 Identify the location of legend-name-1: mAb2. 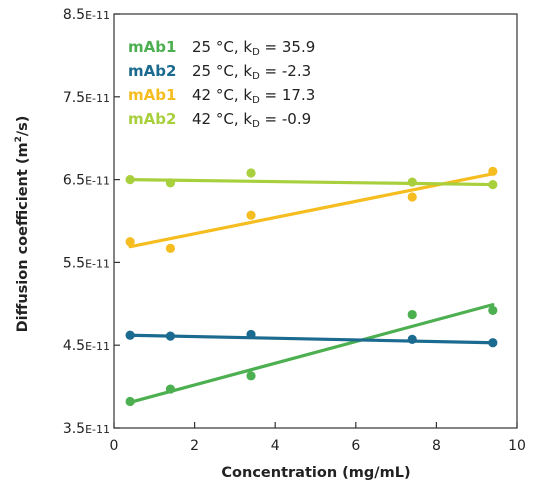
(152, 71).